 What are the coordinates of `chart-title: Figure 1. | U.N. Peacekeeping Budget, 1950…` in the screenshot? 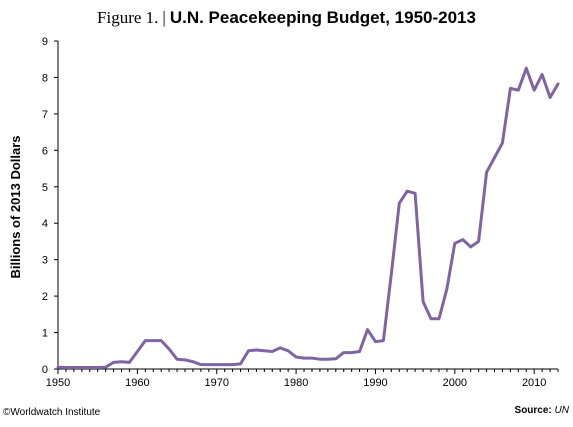 It's located at (286, 18).